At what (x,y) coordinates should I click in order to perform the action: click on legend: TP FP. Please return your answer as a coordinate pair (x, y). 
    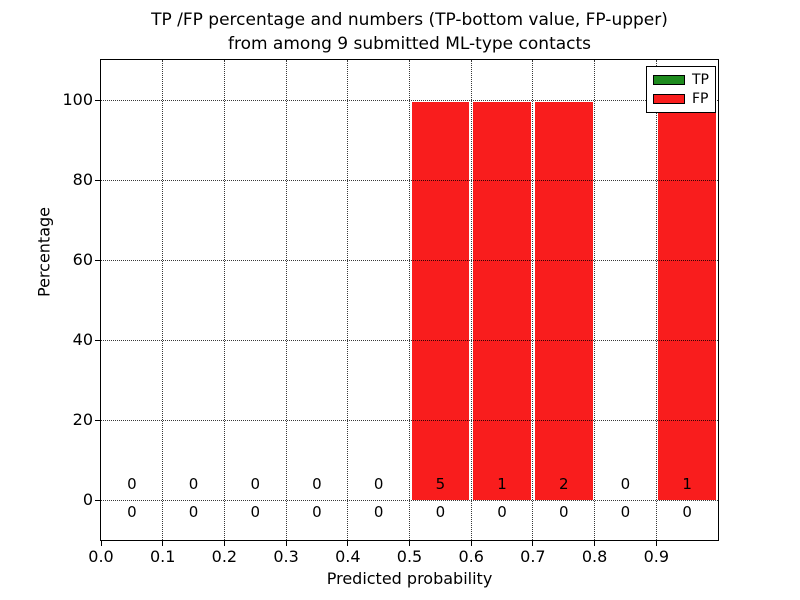
    Looking at the image, I should click on (681, 89).